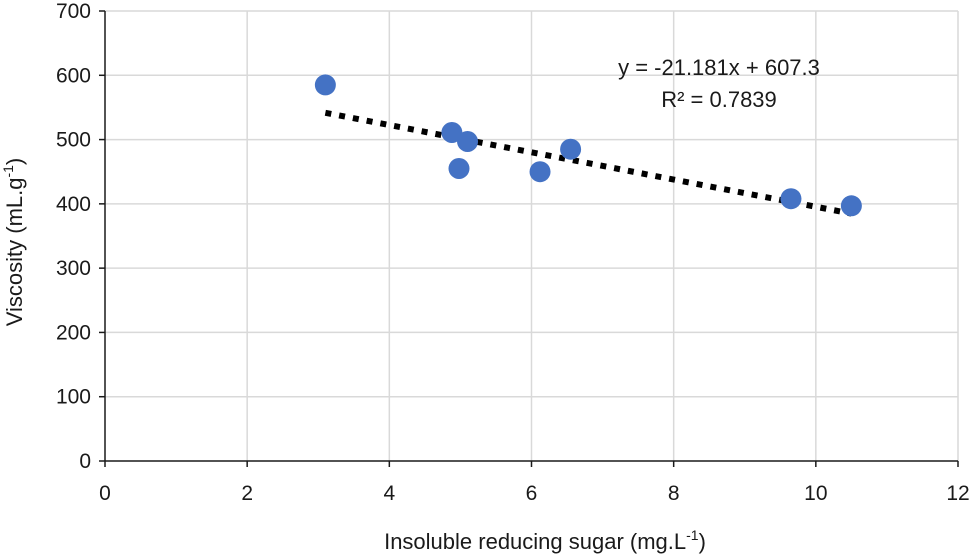  Describe the element at coordinates (105, 493) in the screenshot. I see `x-tick-label-0: 0` at that location.